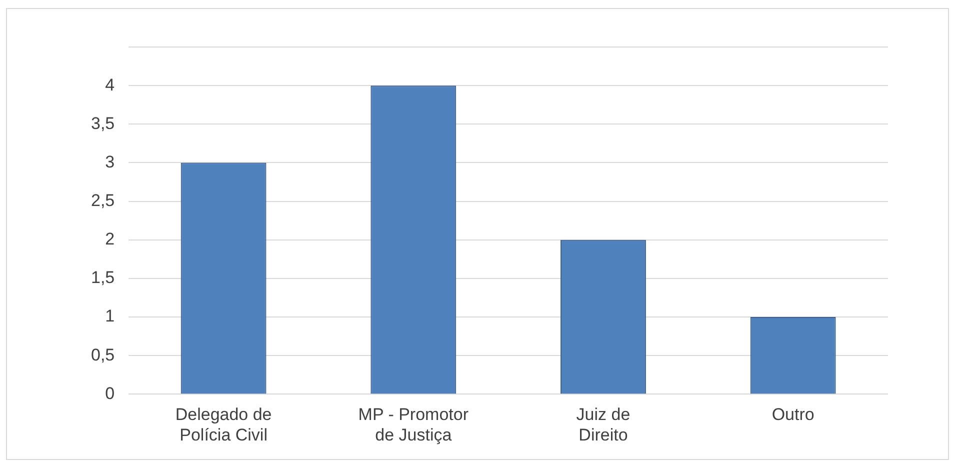  I want to click on x-tick-label: Juiz de Direito, so click(603, 424).